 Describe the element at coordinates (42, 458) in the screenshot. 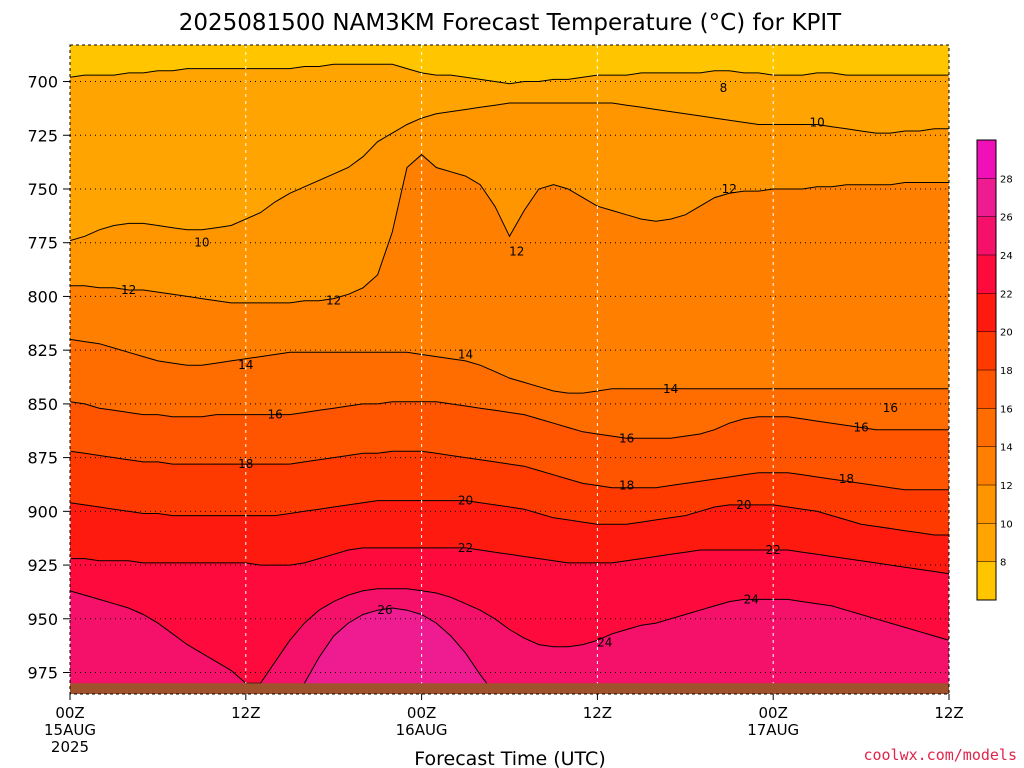

I see `y-tick-label: 875` at that location.